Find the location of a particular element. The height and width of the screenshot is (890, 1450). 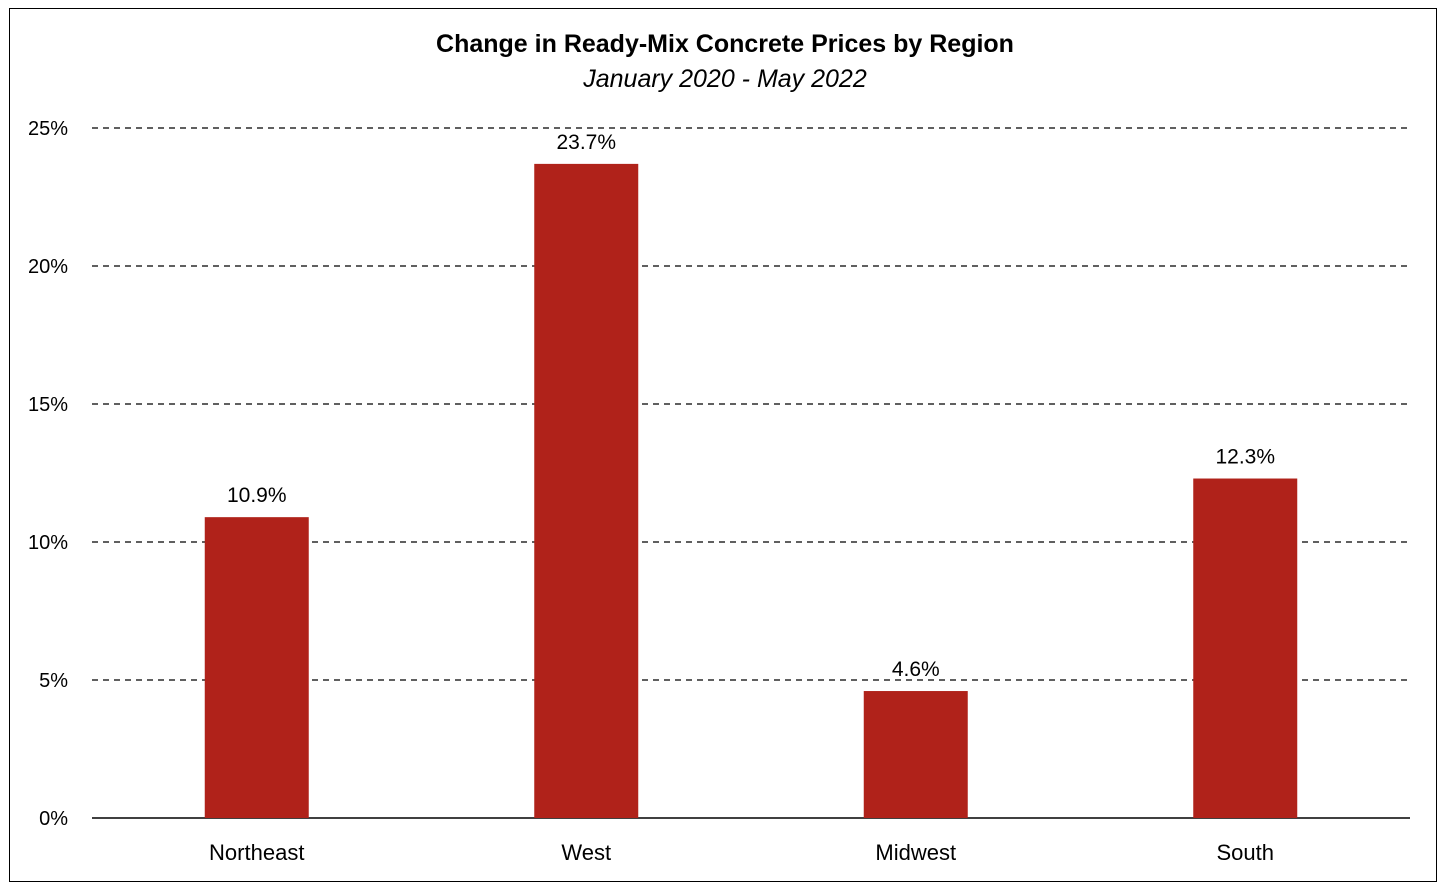

x-tick-label: South is located at coordinates (1246, 852).